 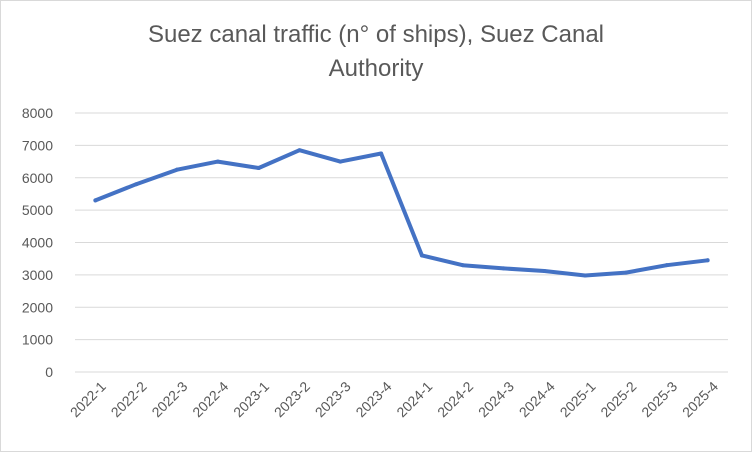 What do you see at coordinates (37, 210) in the screenshot?
I see `y-tick-label: 5000` at bounding box center [37, 210].